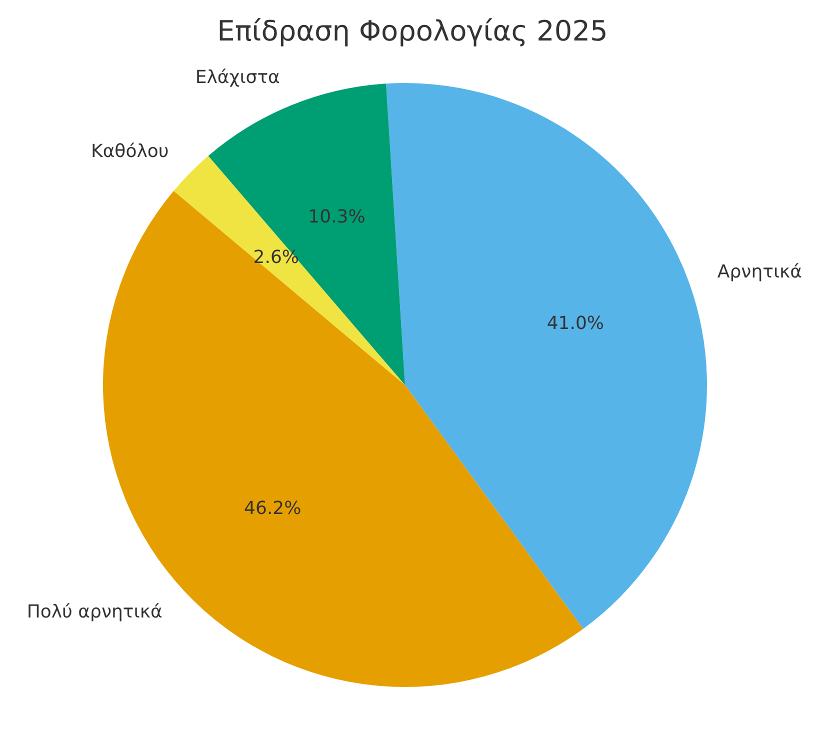 This screenshot has width=825, height=733. Describe the element at coordinates (273, 509) in the screenshot. I see `data-label: 46.2%` at that location.